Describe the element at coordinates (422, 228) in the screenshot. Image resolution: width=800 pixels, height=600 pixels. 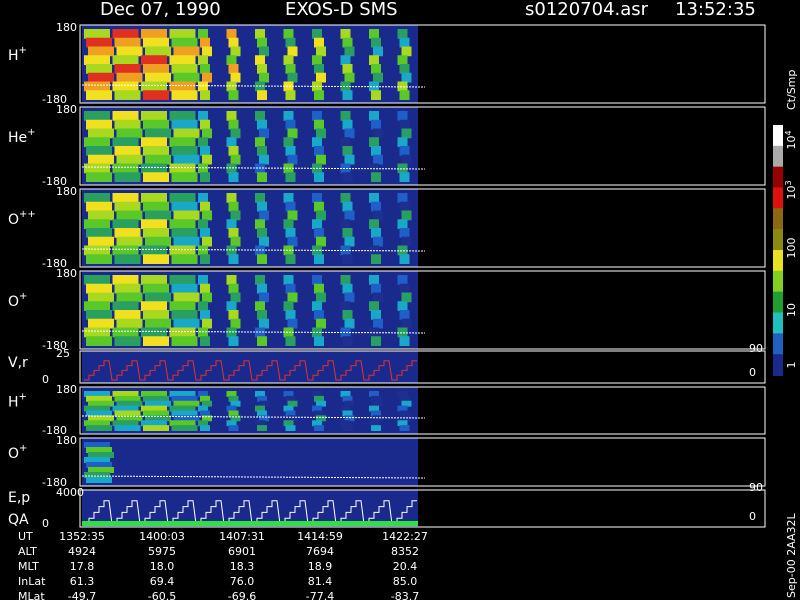
I see `panel-frame` at that location.